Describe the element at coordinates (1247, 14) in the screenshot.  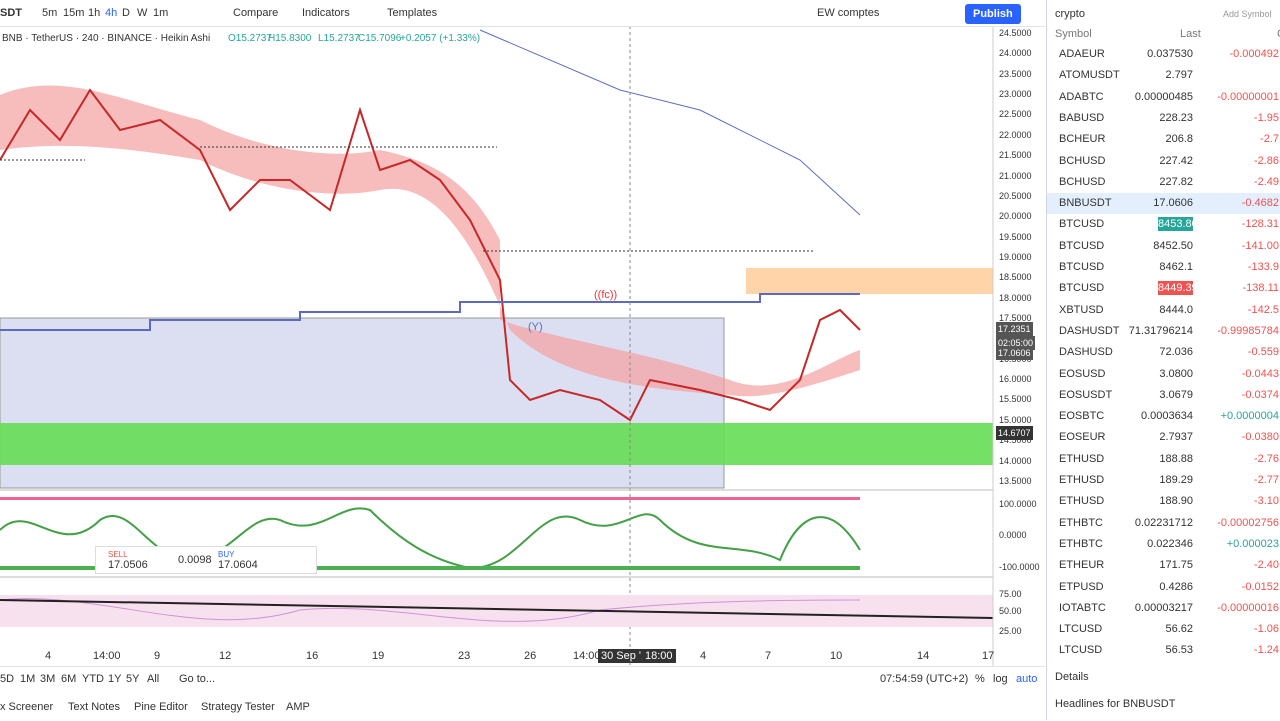
I see `add-symbol: Add Symbol` at that location.